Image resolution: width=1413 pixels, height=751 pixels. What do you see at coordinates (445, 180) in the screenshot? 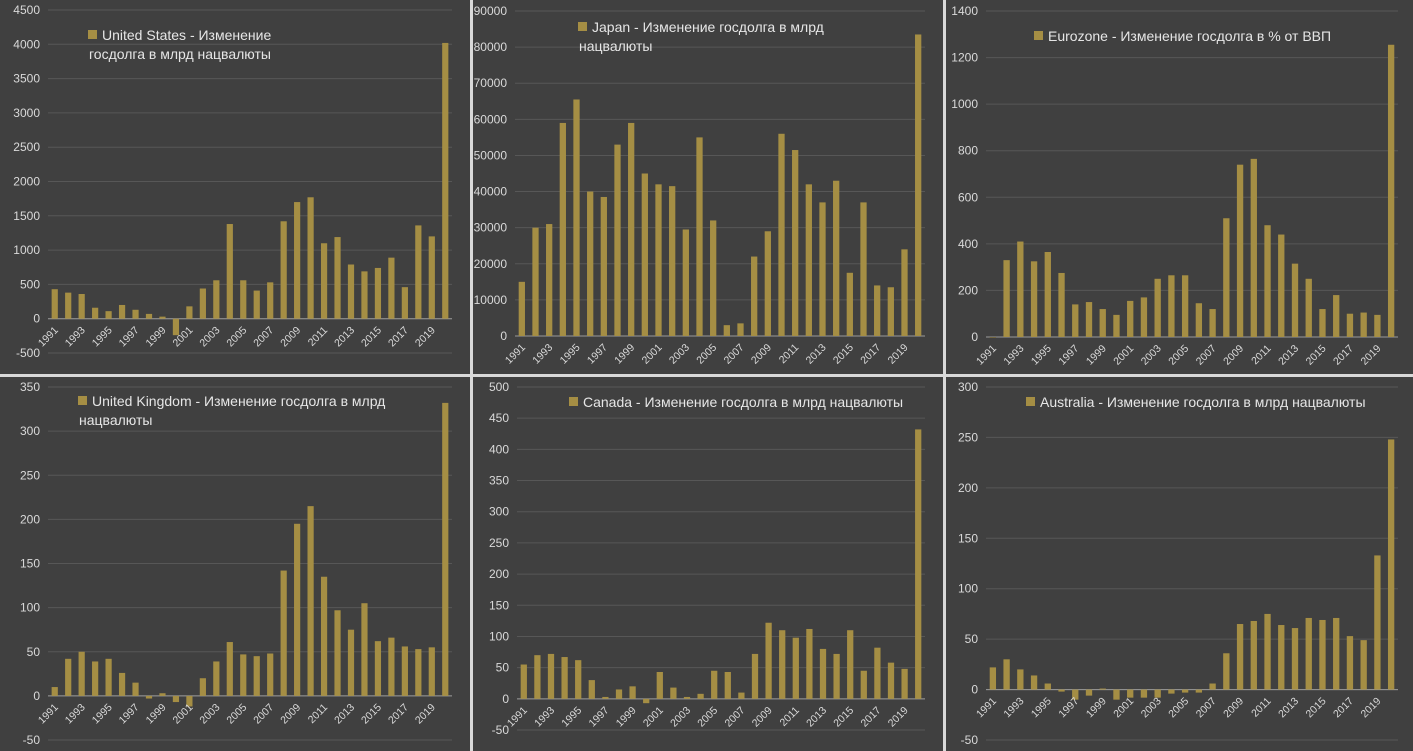
I see `bar-us-2020` at bounding box center [445, 180].